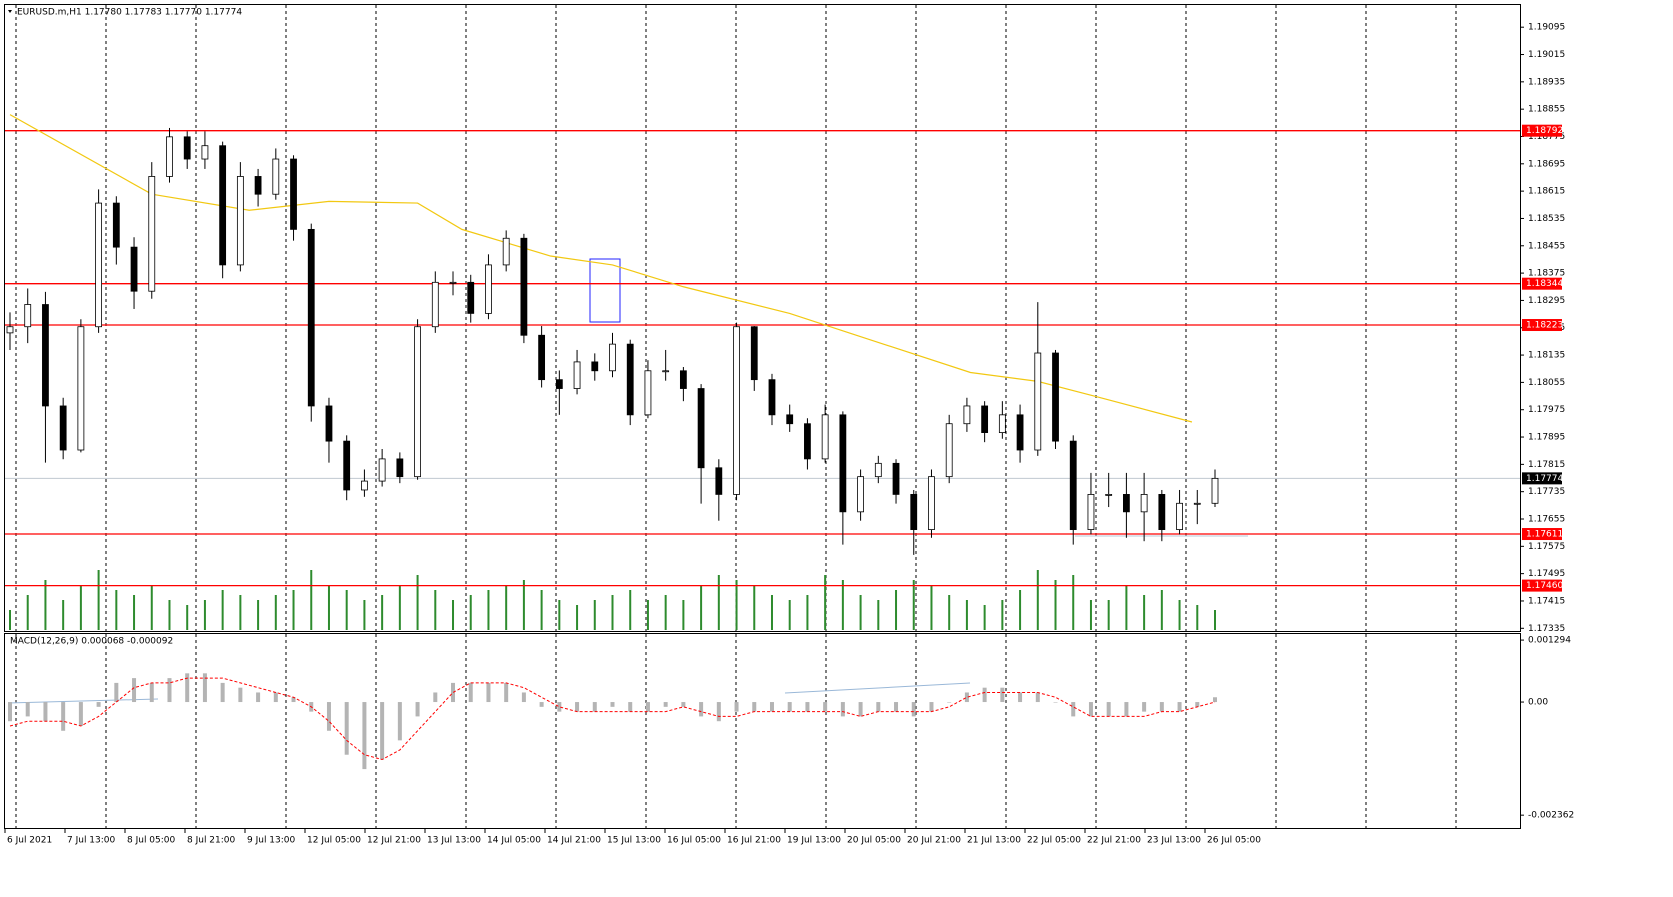 This screenshot has height=897, width=1673. What do you see at coordinates (994, 841) in the screenshot?
I see `x-tick-label: 21 Jul 13:00` at bounding box center [994, 841].